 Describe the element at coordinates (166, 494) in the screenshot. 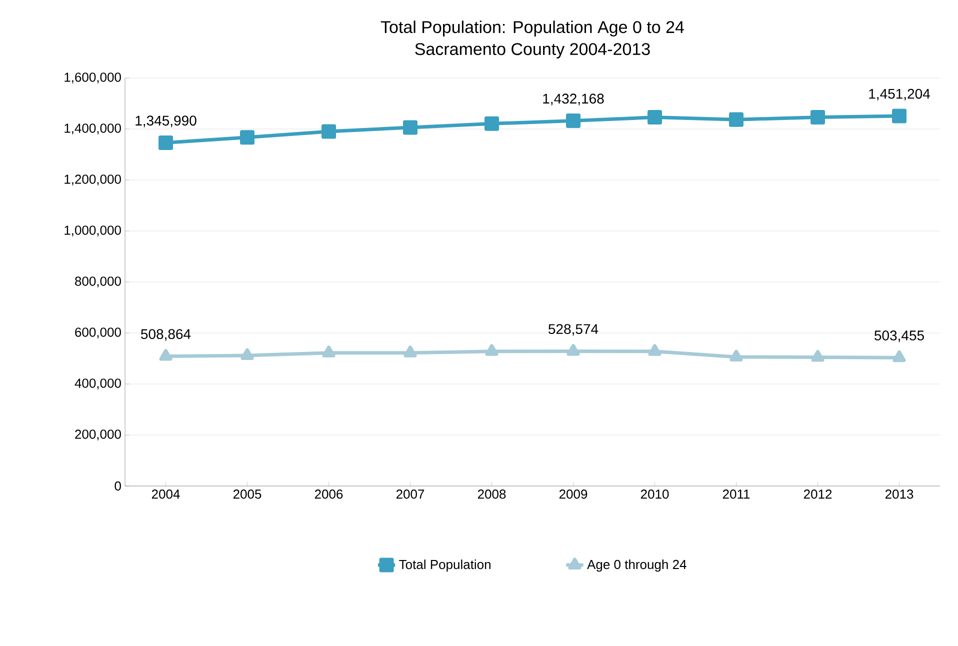

I see `x-tick-label: 2004` at that location.